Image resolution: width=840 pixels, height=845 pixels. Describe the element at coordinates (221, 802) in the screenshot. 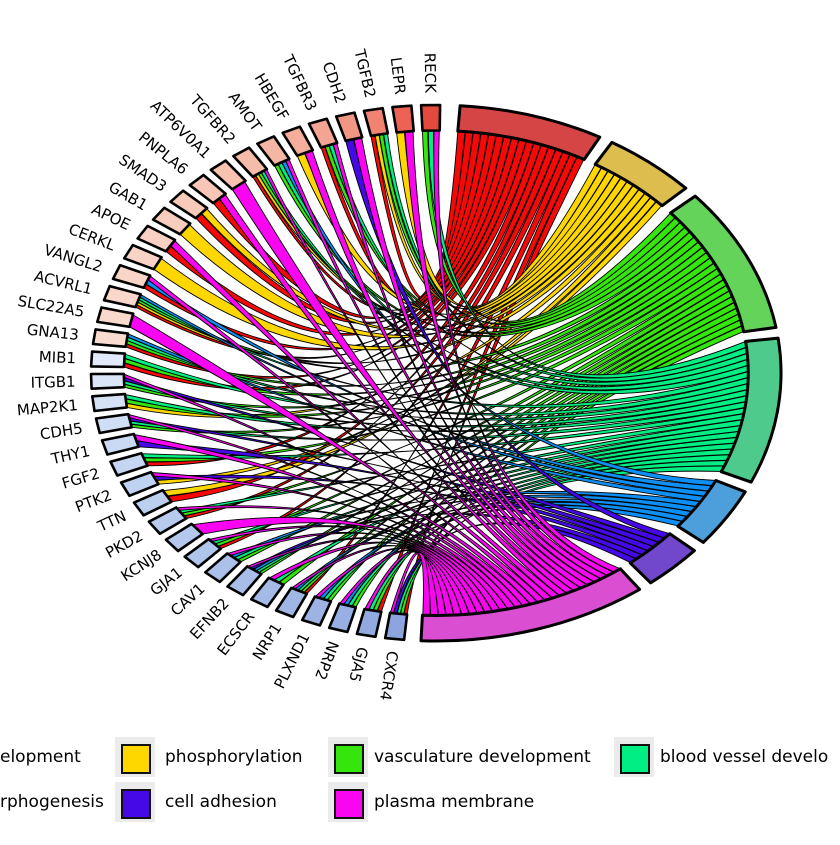

I see `legend-label-cell-adhesion: cell adhesion` at that location.